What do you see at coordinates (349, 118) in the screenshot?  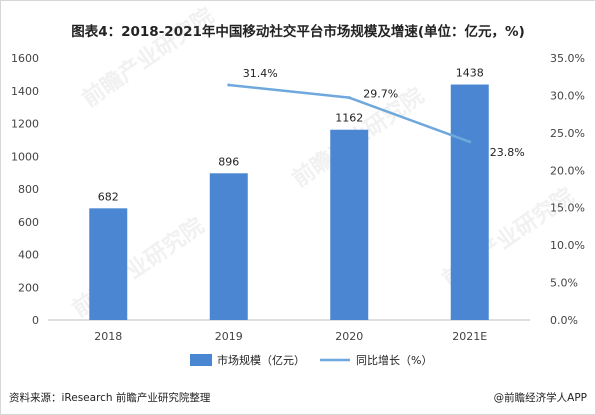 I see `bar-value-label: 1162` at bounding box center [349, 118].